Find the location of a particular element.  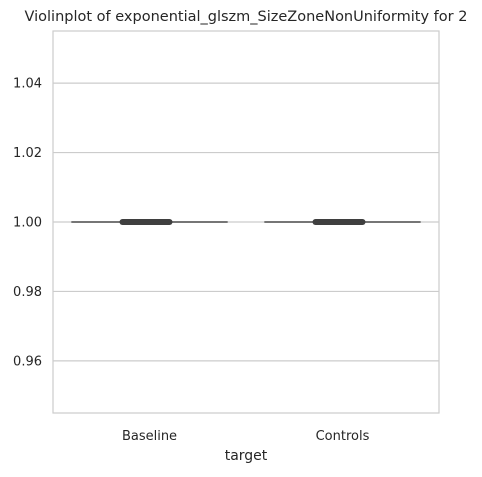

y-tick-label: 0.98 is located at coordinates (27, 292).